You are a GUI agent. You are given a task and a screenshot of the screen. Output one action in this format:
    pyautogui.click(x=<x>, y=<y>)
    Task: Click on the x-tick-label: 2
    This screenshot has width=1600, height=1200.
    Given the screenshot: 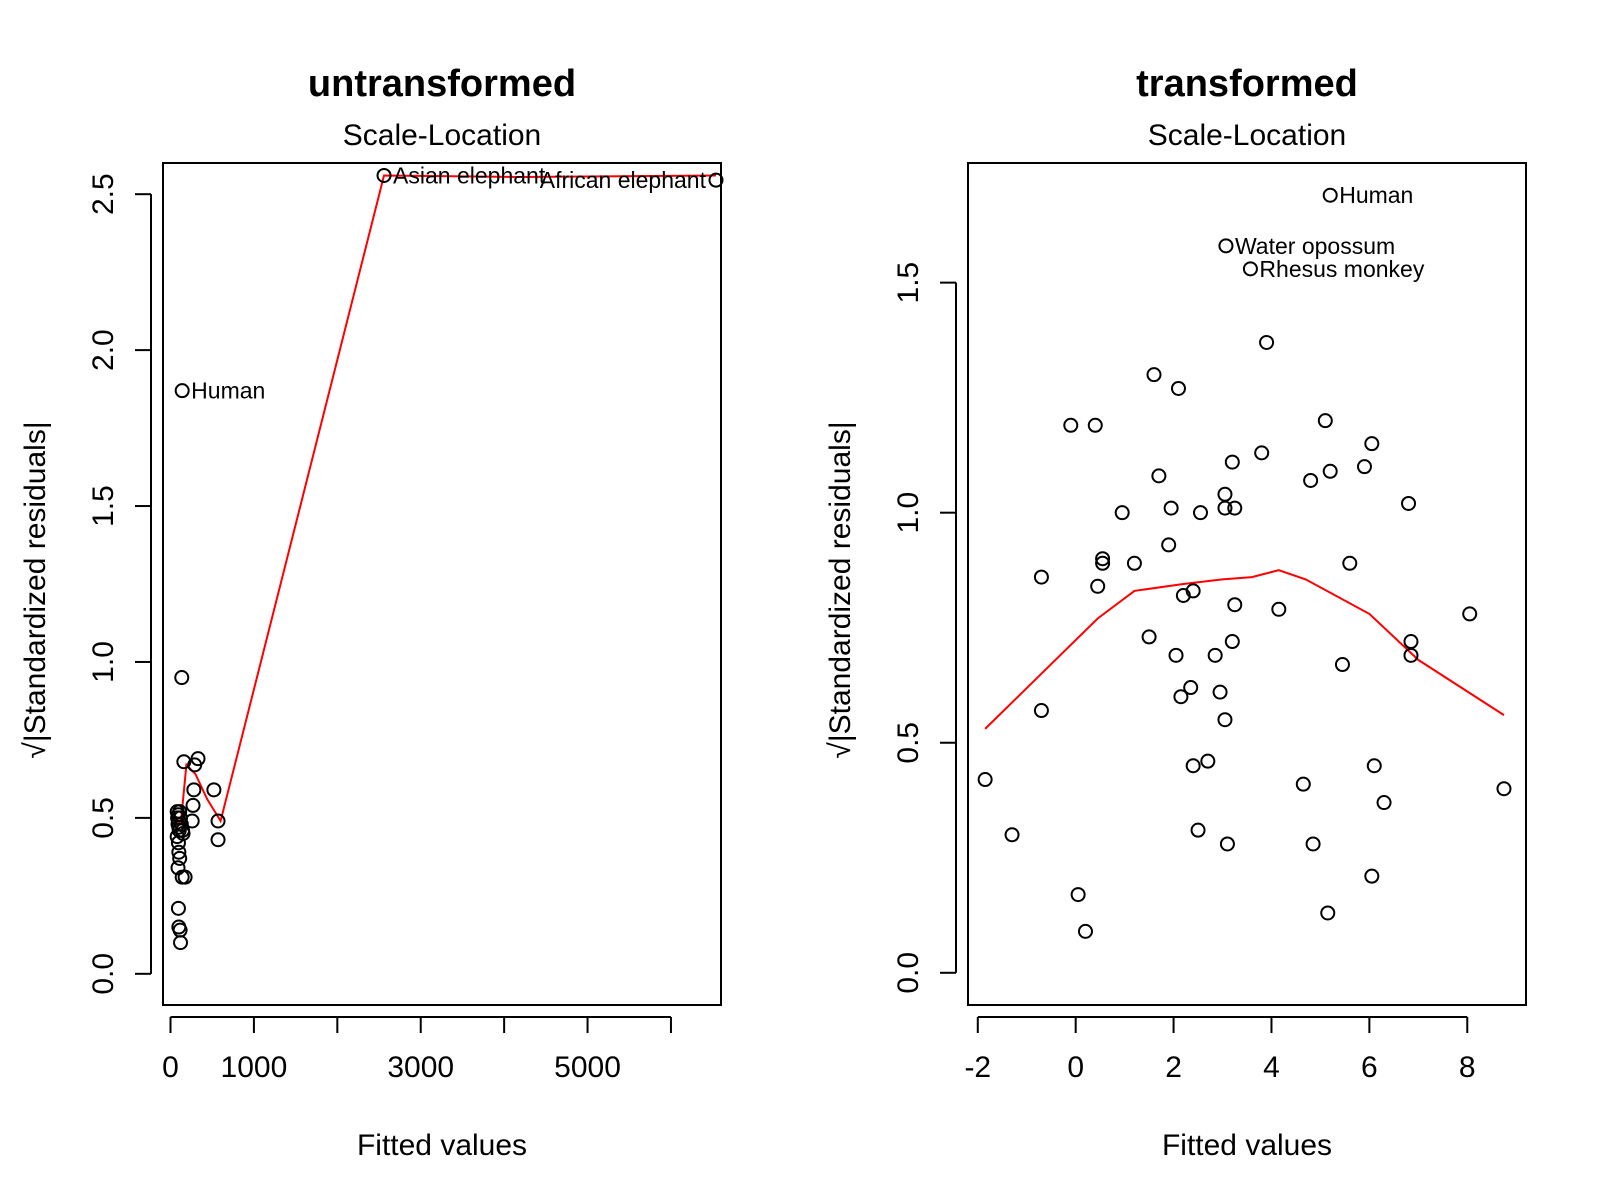 What is the action you would take?
    pyautogui.click(x=1173, y=1067)
    